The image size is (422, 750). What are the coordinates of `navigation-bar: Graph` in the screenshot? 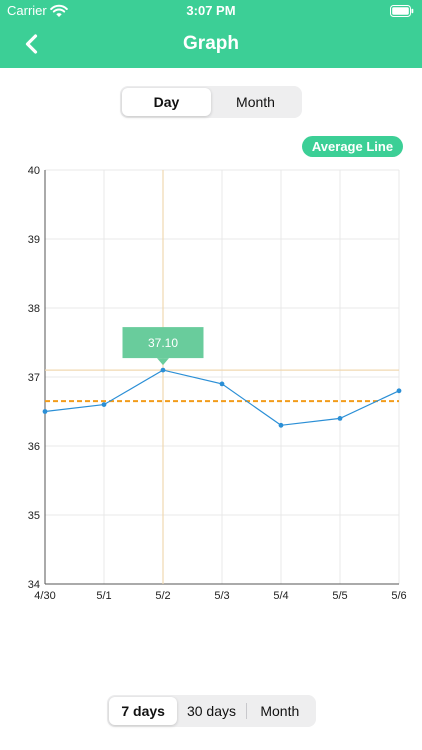 It's located at (211, 45).